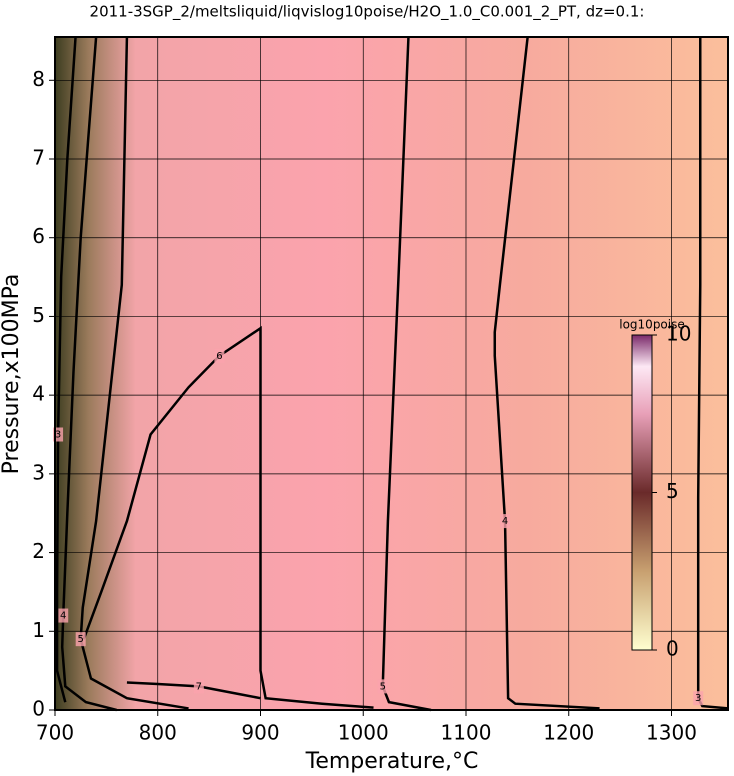 The image size is (734, 776). Describe the element at coordinates (678, 334) in the screenshot. I see `colorbar-tick-label: 10` at that location.